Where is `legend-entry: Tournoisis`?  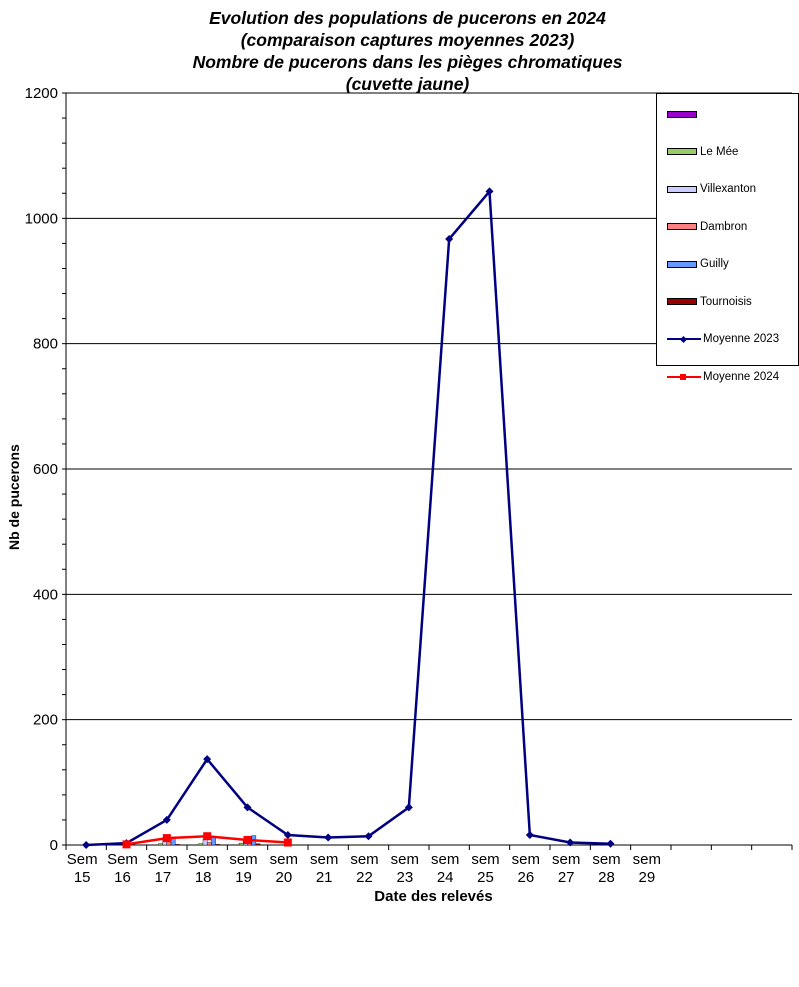
legend-entry: Tournoisis is located at coordinates (709, 302).